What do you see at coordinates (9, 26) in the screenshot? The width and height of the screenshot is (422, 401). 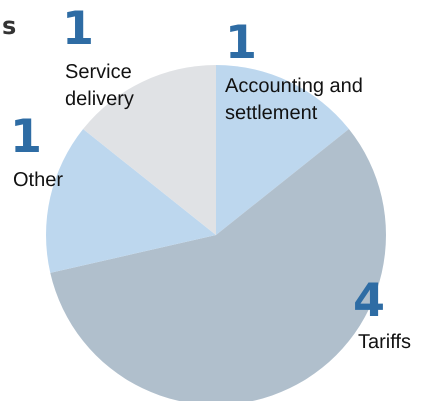 I see `text: s` at bounding box center [9, 26].